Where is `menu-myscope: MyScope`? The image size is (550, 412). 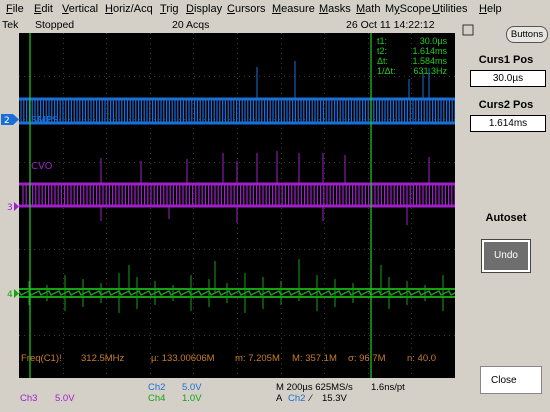
menu-myscope: MyScope is located at coordinates (408, 9).